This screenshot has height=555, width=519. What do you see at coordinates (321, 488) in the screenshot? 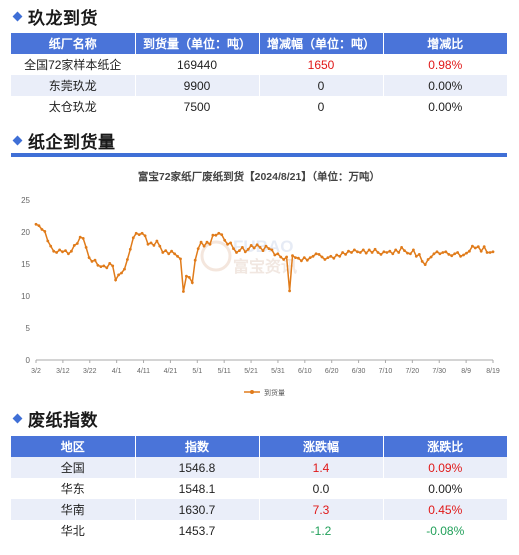
I see `table-cell: 0.0` at bounding box center [321, 488].